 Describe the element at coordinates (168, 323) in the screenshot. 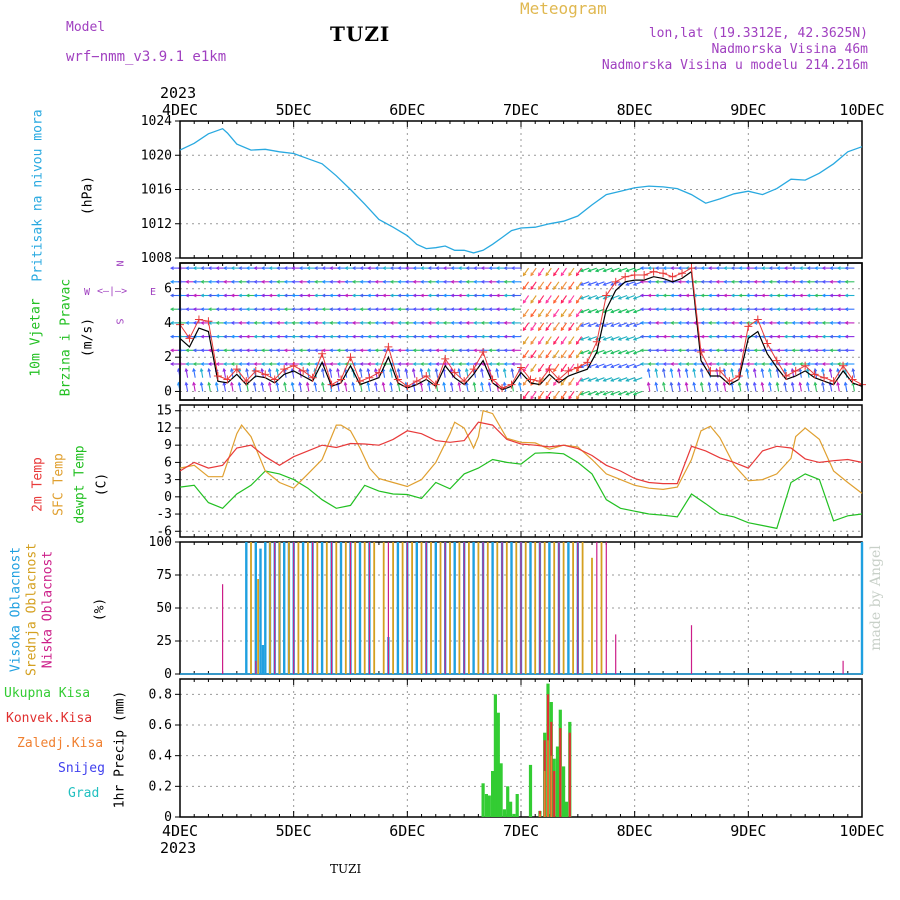

I see `ytick-label: 4` at that location.